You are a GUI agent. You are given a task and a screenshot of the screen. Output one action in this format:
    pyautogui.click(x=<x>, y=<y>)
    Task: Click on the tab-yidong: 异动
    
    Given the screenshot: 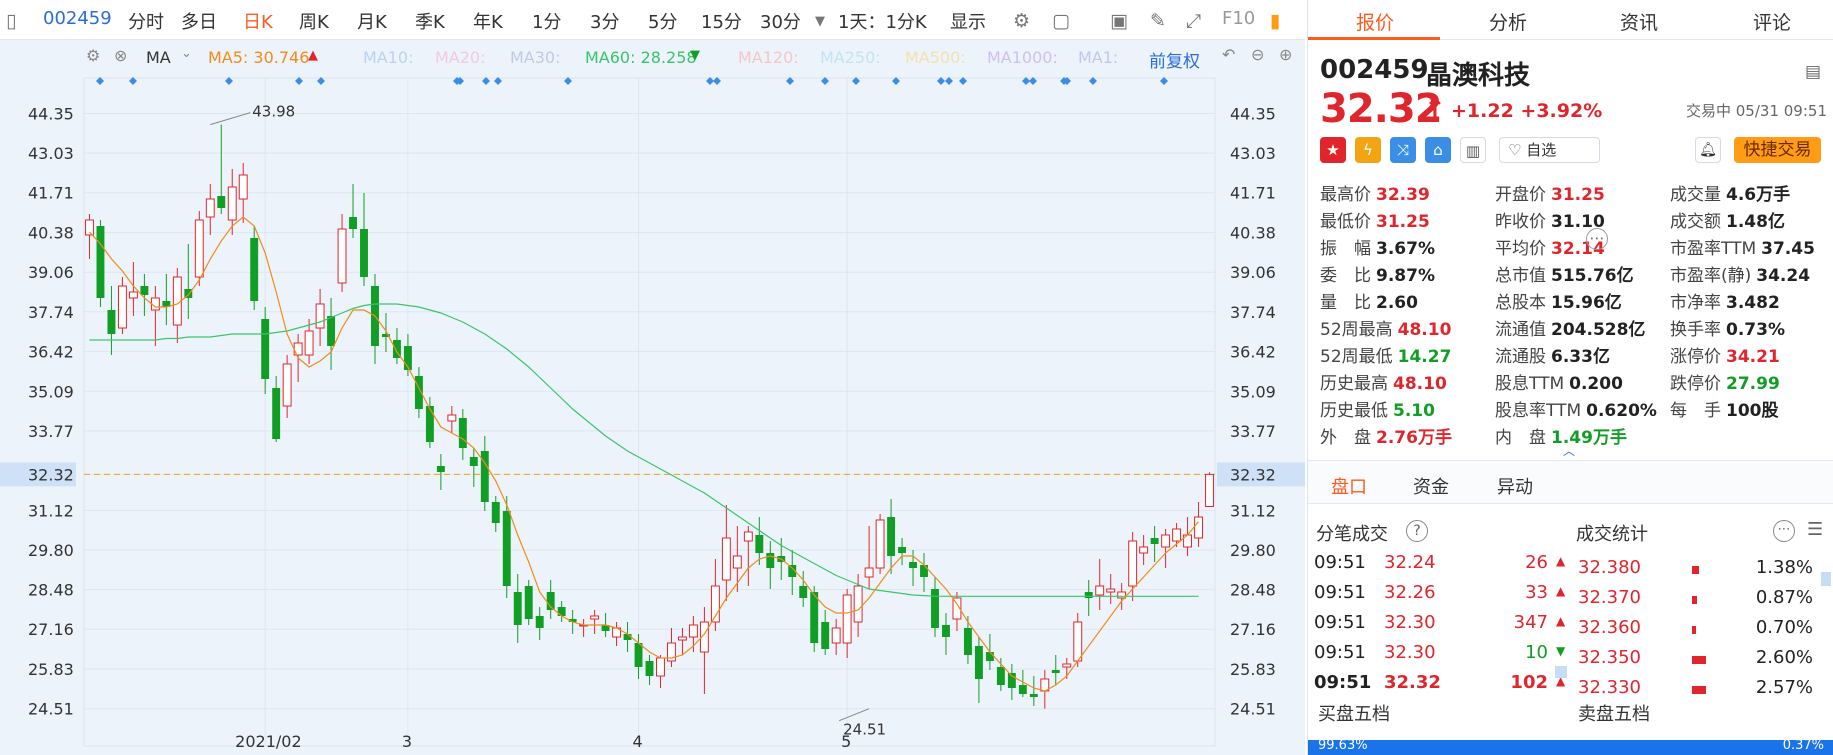 What is the action you would take?
    pyautogui.click(x=1515, y=487)
    